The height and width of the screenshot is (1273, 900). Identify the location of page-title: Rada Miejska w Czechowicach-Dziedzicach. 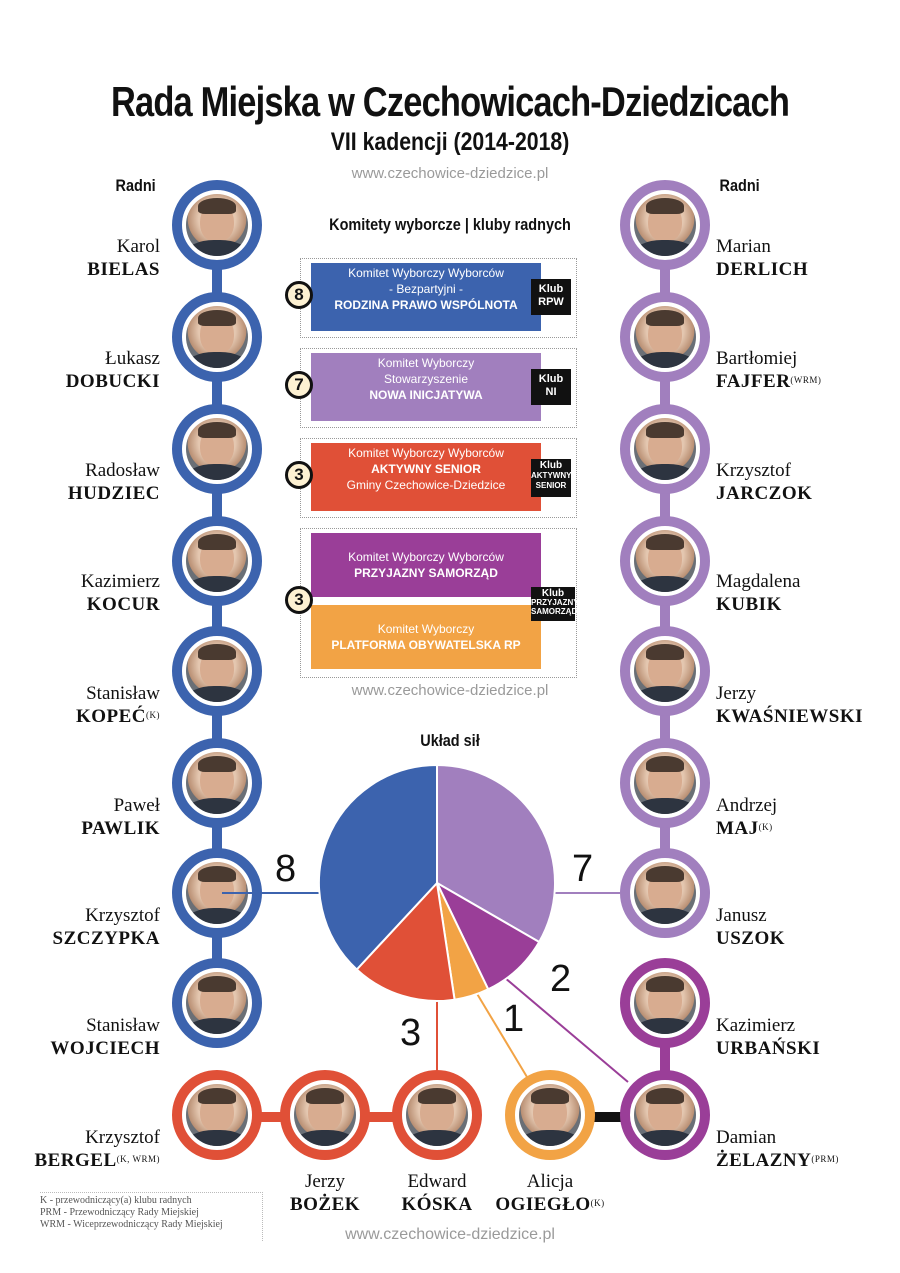
(450, 101).